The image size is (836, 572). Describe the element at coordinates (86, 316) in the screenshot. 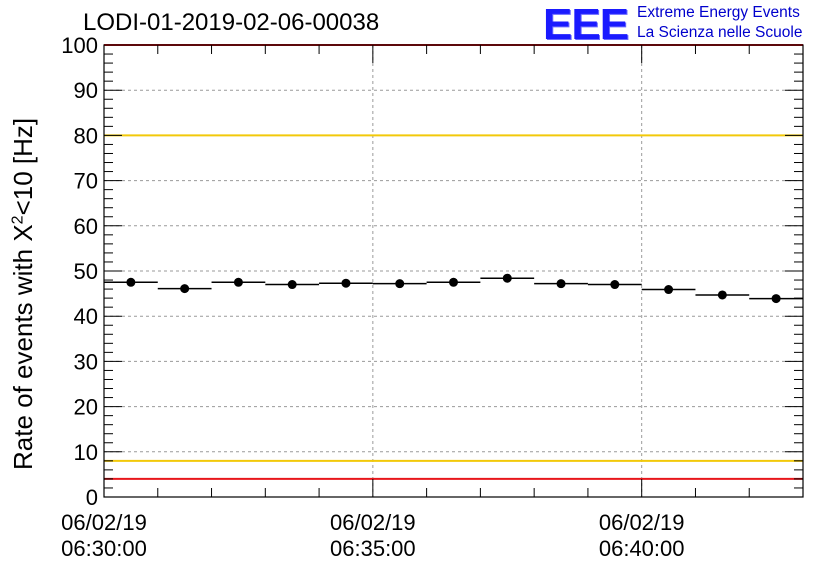

I see `y-tick-label: 40` at that location.